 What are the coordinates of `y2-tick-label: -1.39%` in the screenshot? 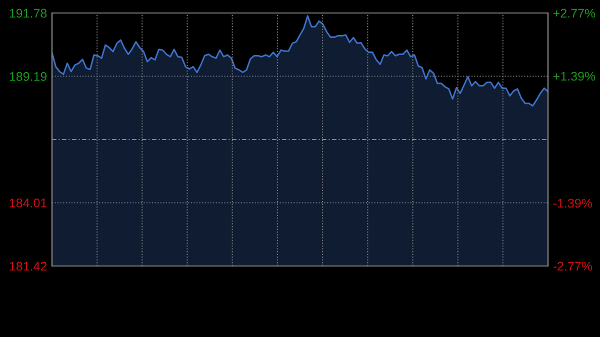 It's located at (572, 203).